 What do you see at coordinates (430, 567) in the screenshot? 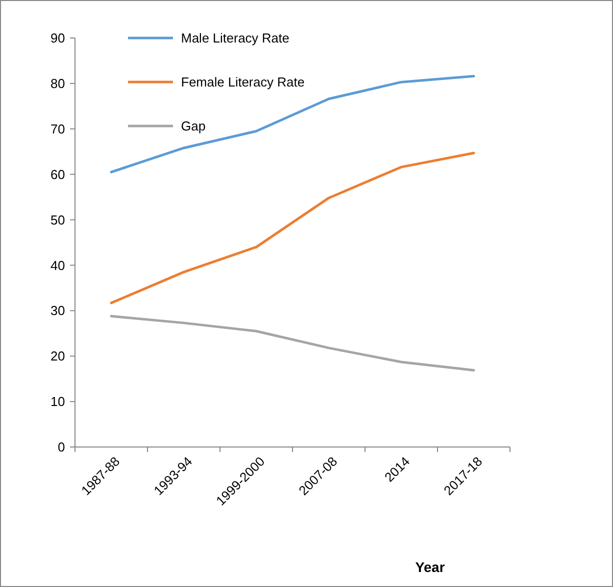
I see `x-axis-title: Year` at bounding box center [430, 567].